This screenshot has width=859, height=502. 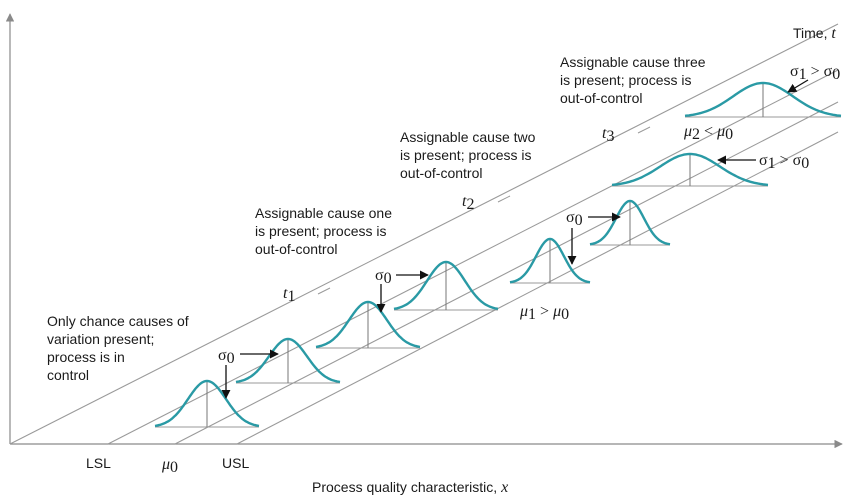 I want to click on mu2-lt-mu0-label: μ2 < μ0, so click(x=708, y=133).